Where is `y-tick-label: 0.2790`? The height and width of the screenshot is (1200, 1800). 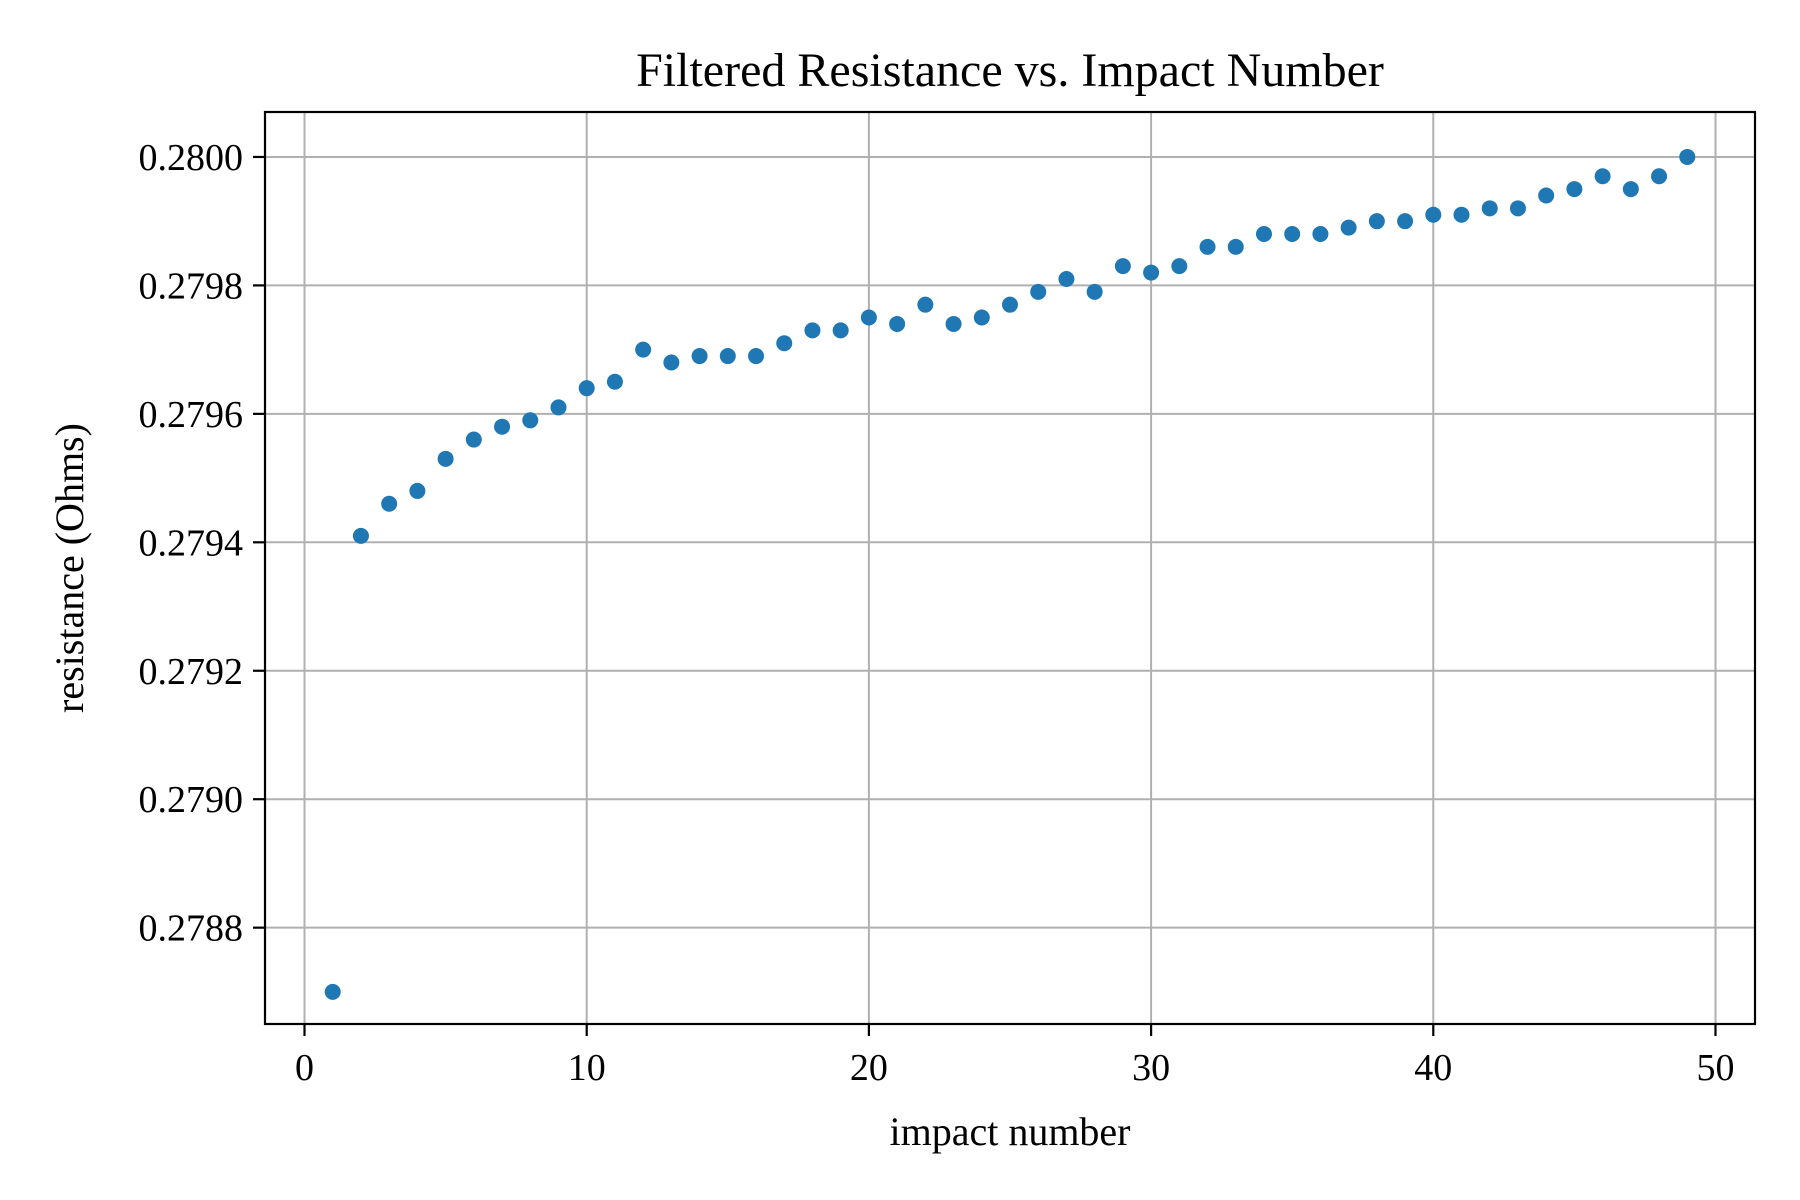
y-tick-label: 0.2790 is located at coordinates (191, 800).